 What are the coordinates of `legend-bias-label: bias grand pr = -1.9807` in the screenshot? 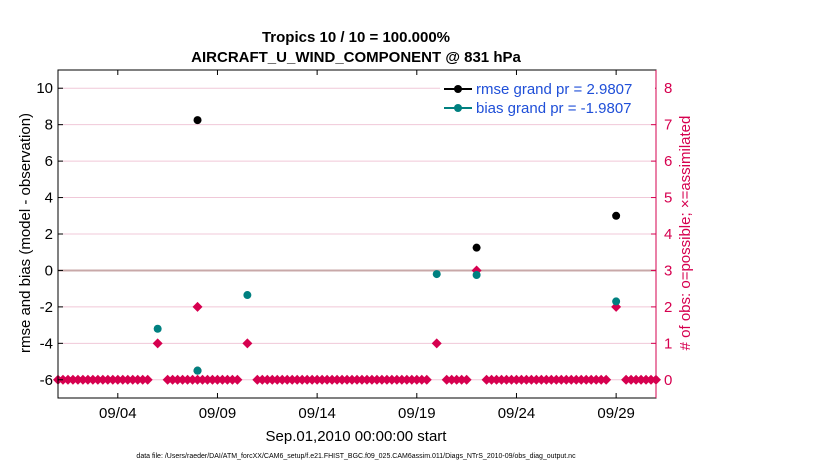 It's located at (554, 108).